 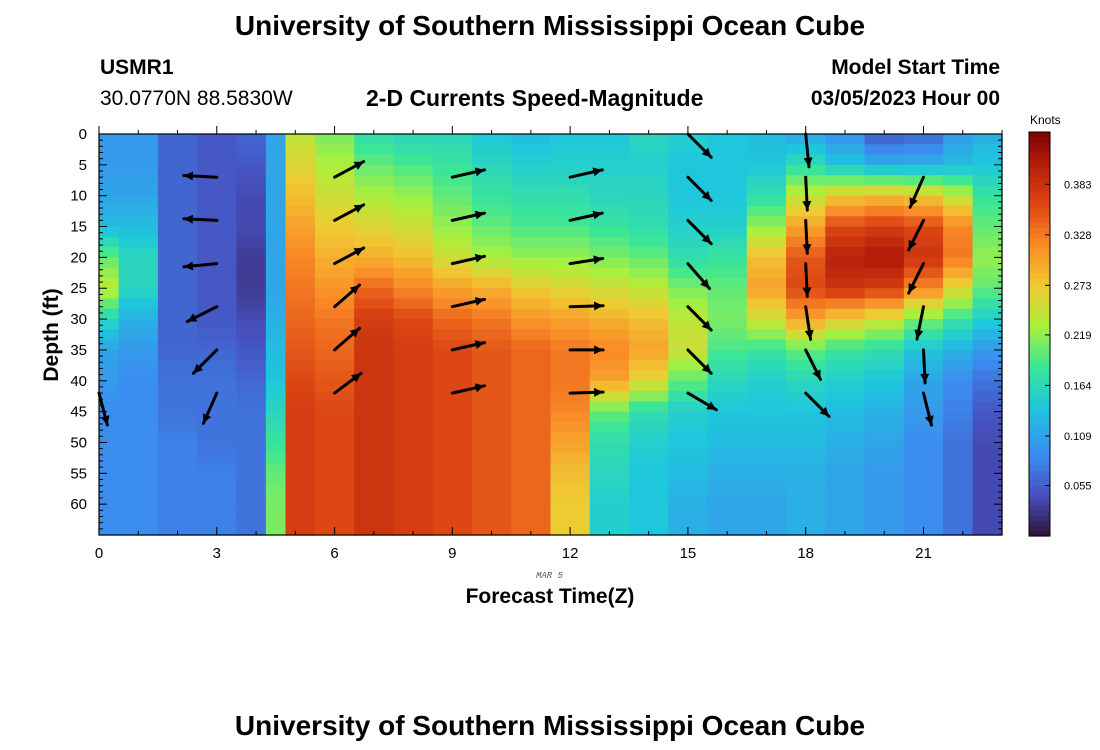 What do you see at coordinates (78, 412) in the screenshot?
I see `y-tick-label: 45` at bounding box center [78, 412].